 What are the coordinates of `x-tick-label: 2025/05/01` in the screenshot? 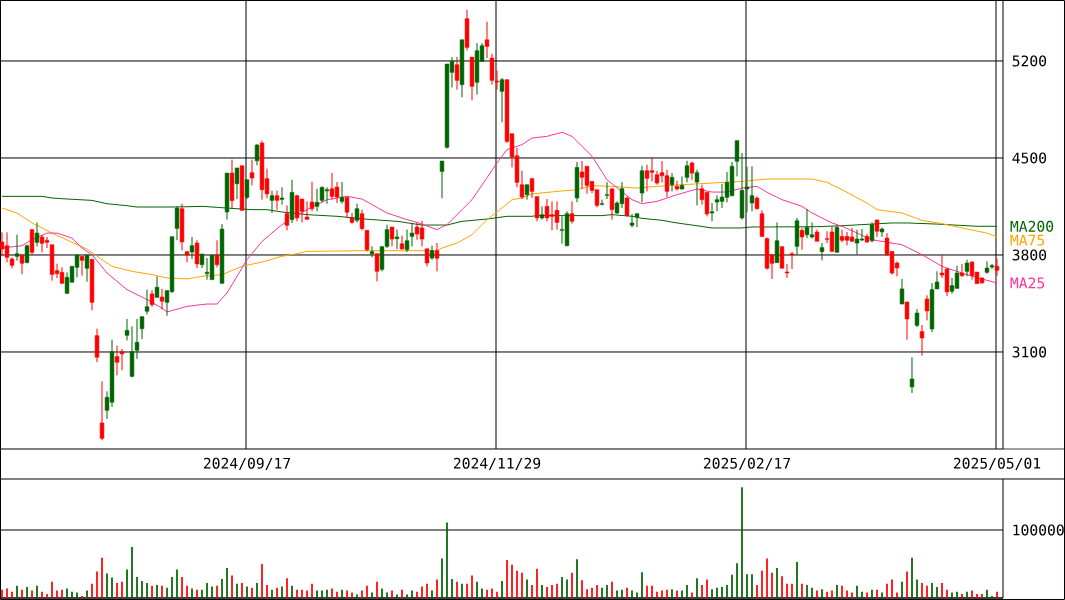 It's located at (997, 463).